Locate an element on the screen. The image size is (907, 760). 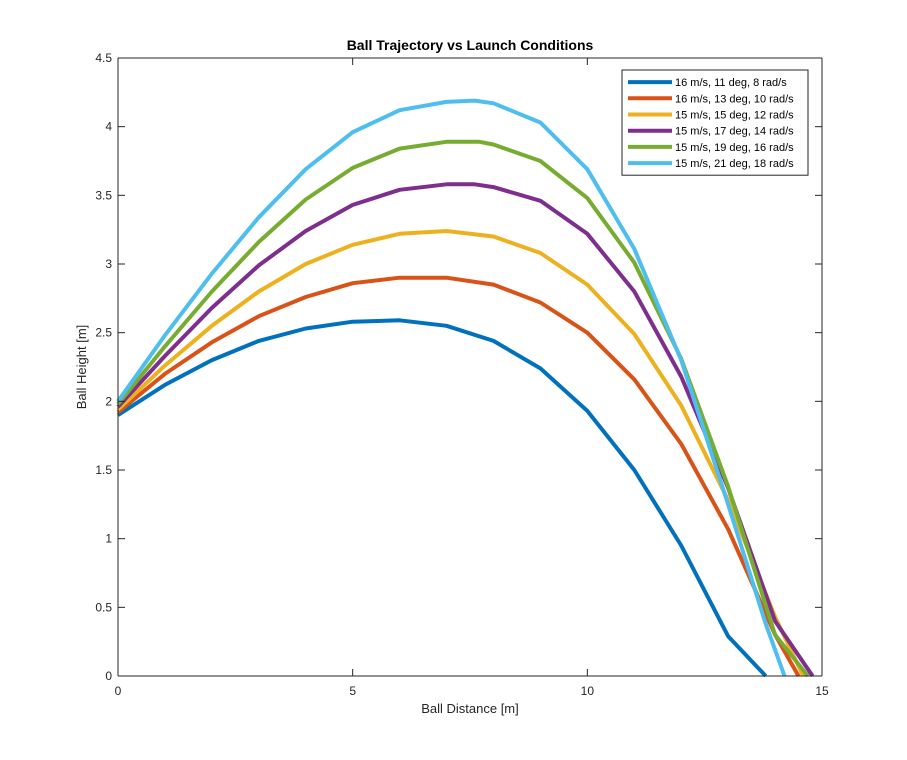
y-tick-label: 3 is located at coordinates (108, 264).